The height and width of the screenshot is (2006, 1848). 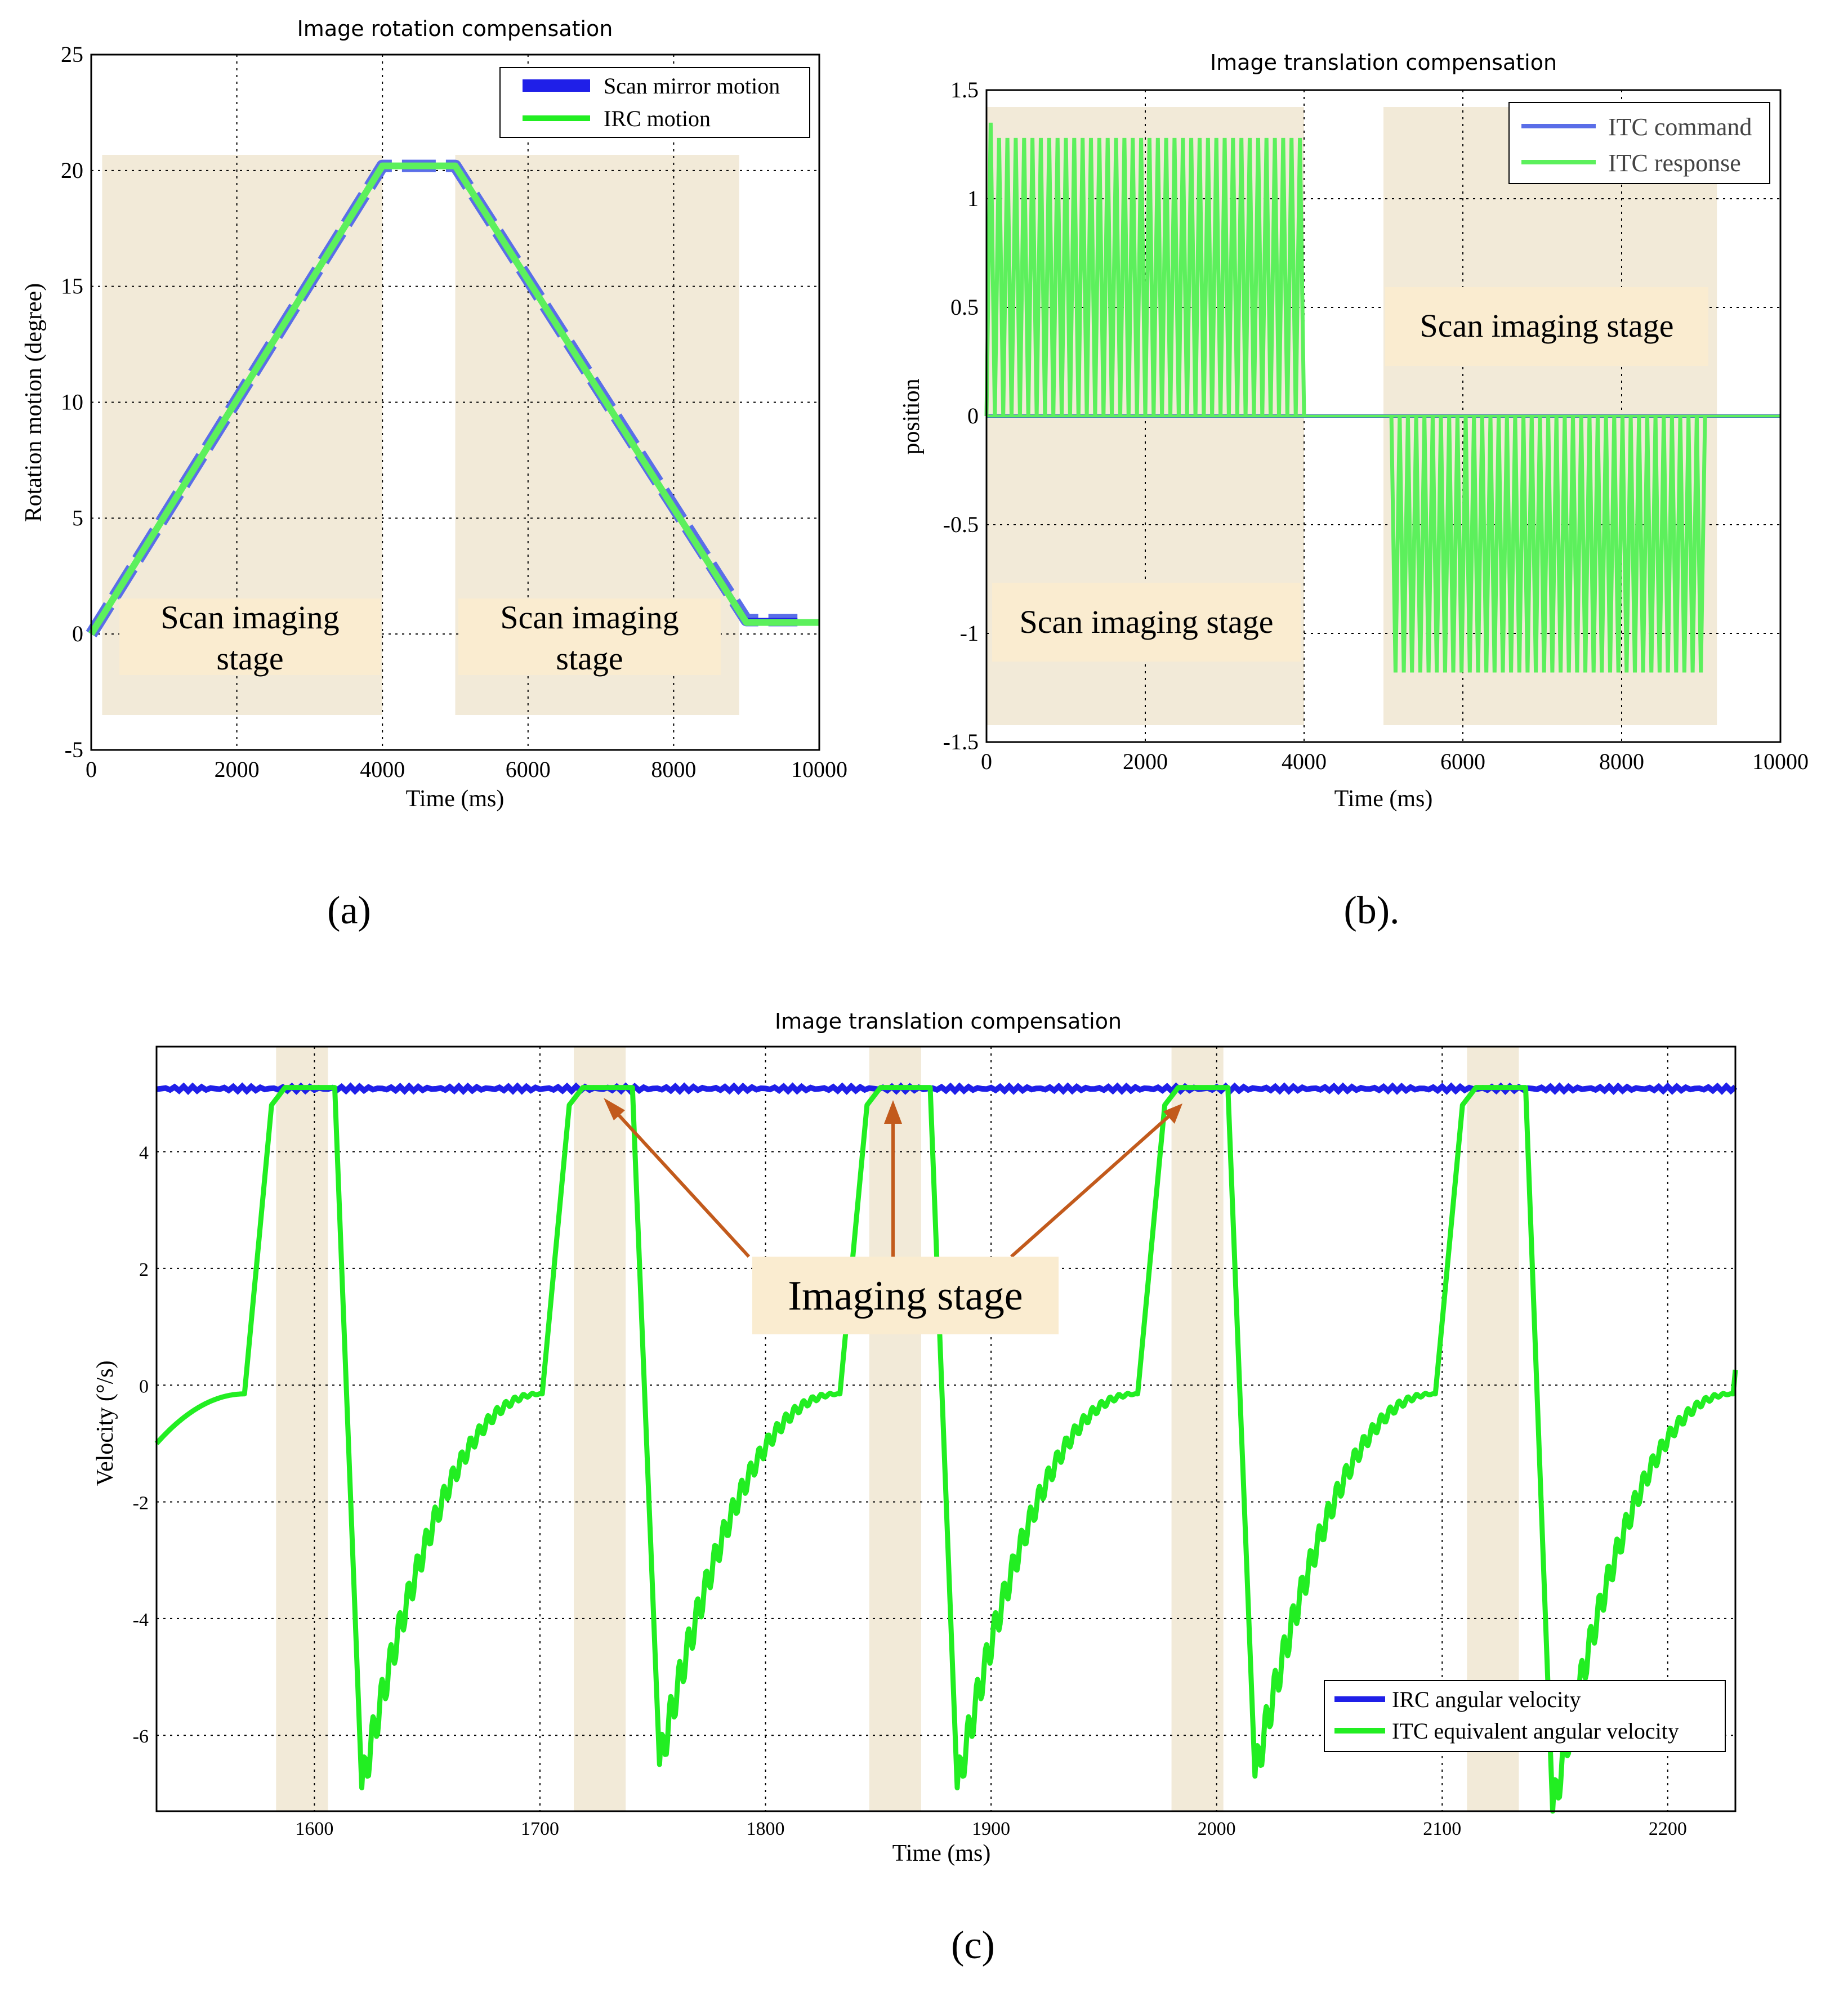 I want to click on chart-a-legend-label-scan-mirror: Scan mirror motion, so click(x=692, y=86).